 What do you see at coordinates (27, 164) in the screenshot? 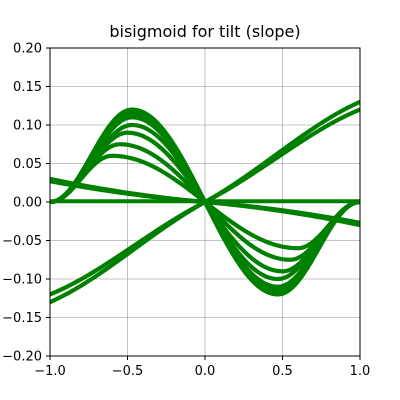
I see `y-tick-label: 0.05` at bounding box center [27, 164].